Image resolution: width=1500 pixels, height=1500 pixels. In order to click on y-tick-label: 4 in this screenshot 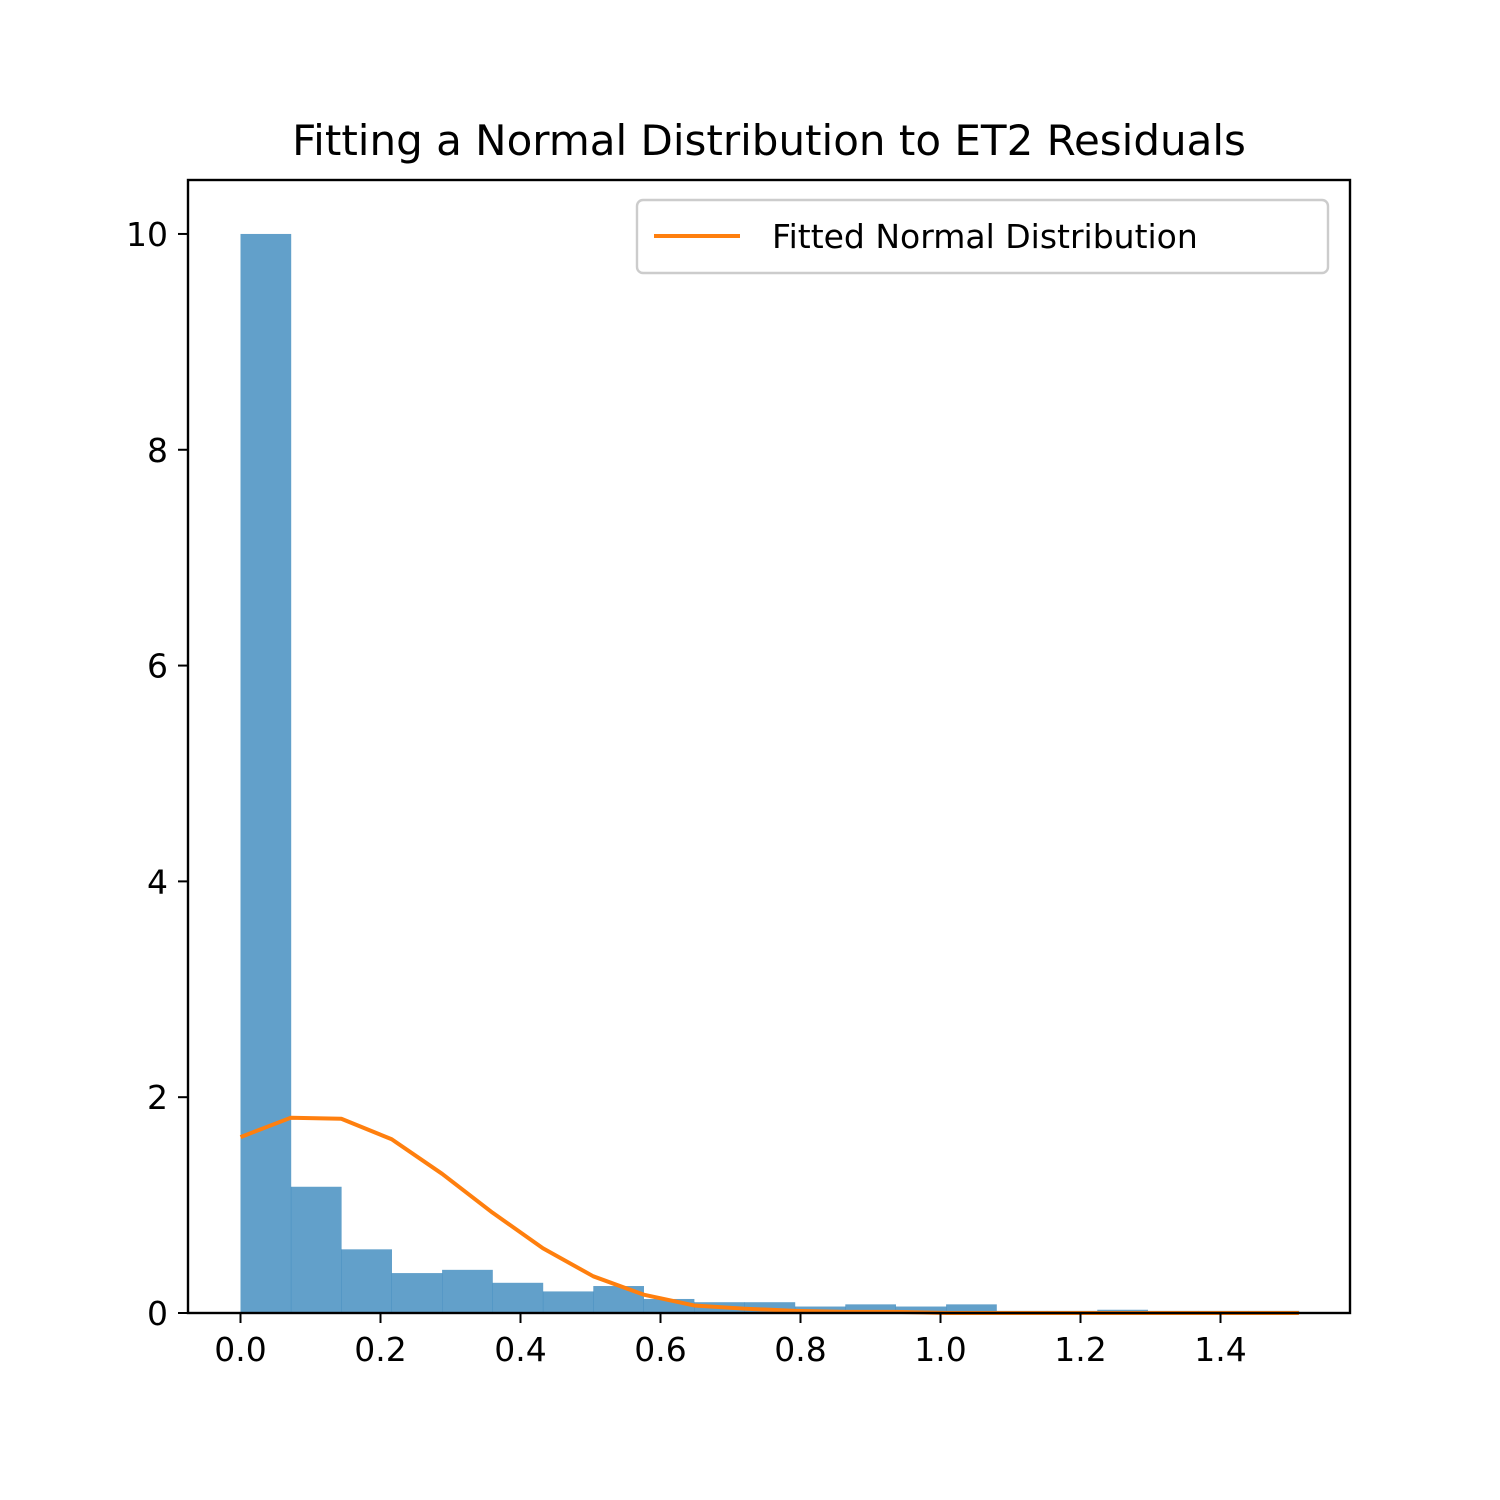, I will do `click(157, 881)`.